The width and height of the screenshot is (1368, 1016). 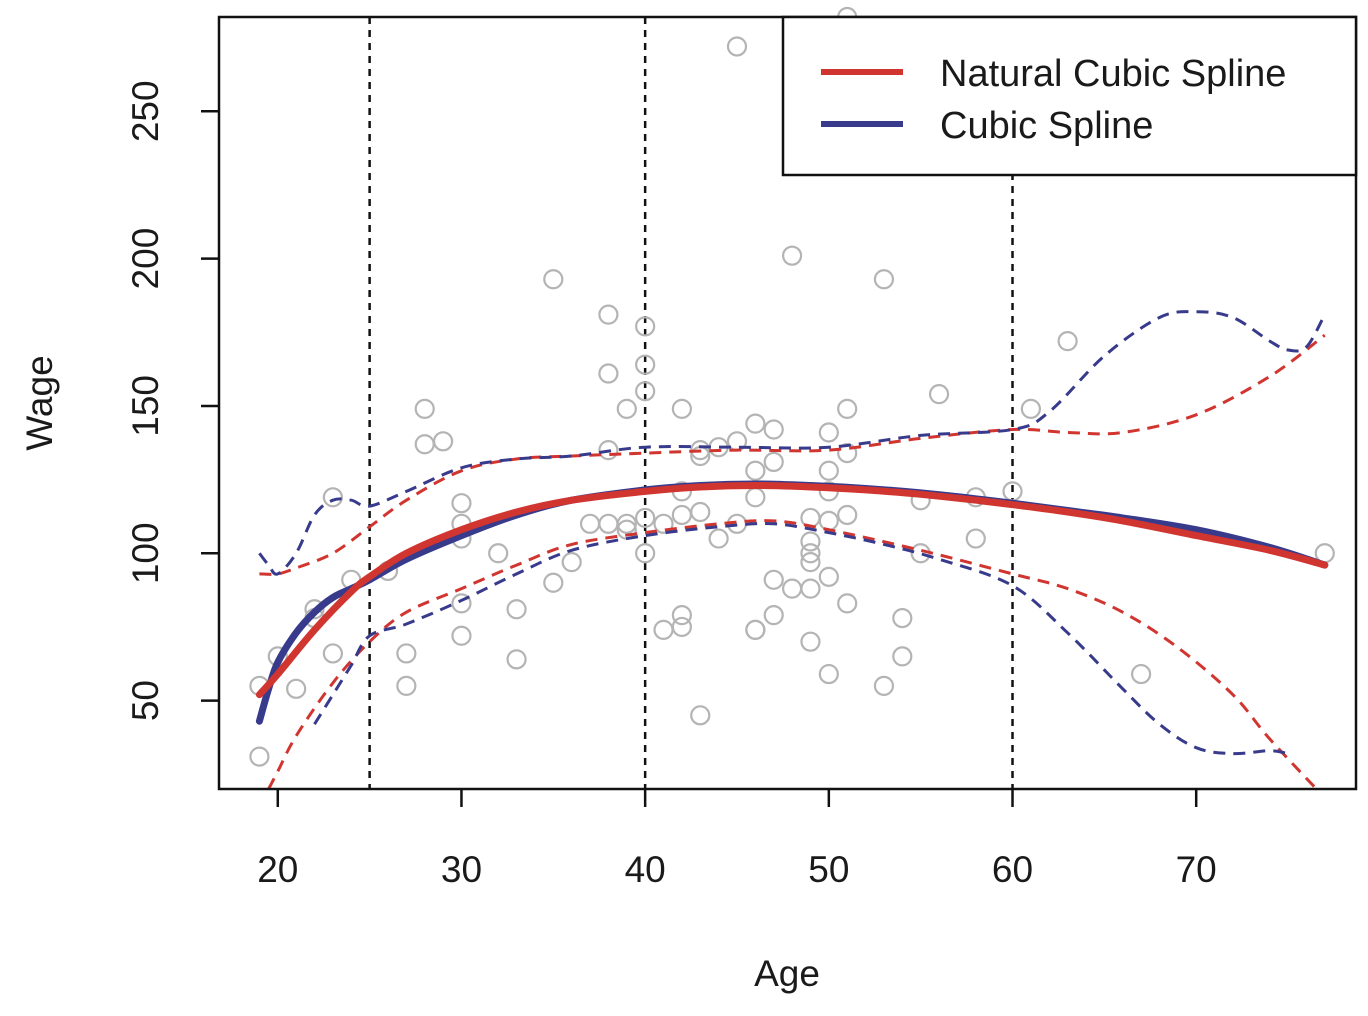 What do you see at coordinates (172, 400) in the screenshot?
I see `y-axis: 50 100 150 200 250` at bounding box center [172, 400].